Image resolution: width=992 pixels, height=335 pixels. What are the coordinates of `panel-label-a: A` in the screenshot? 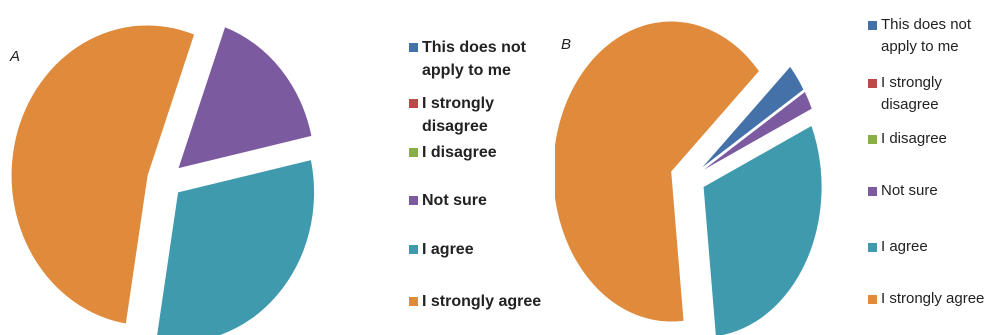 It's located at (15, 56).